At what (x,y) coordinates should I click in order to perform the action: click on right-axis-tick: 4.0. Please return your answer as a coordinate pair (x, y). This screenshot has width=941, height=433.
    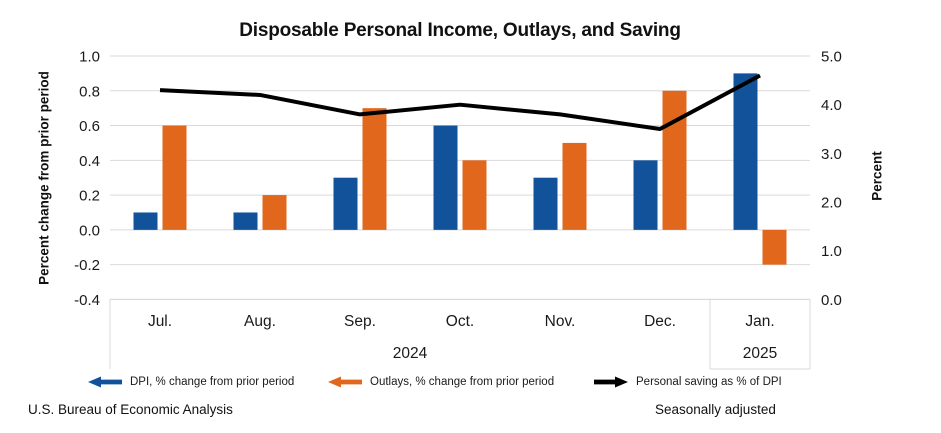
    Looking at the image, I should click on (831, 105).